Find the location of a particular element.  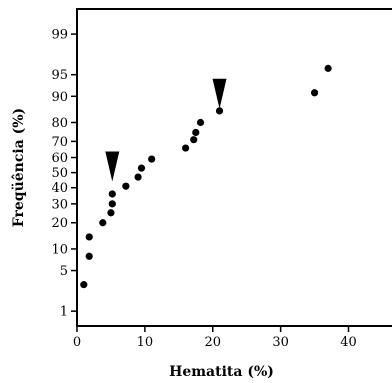

x-tick-label: 20 is located at coordinates (212, 342).